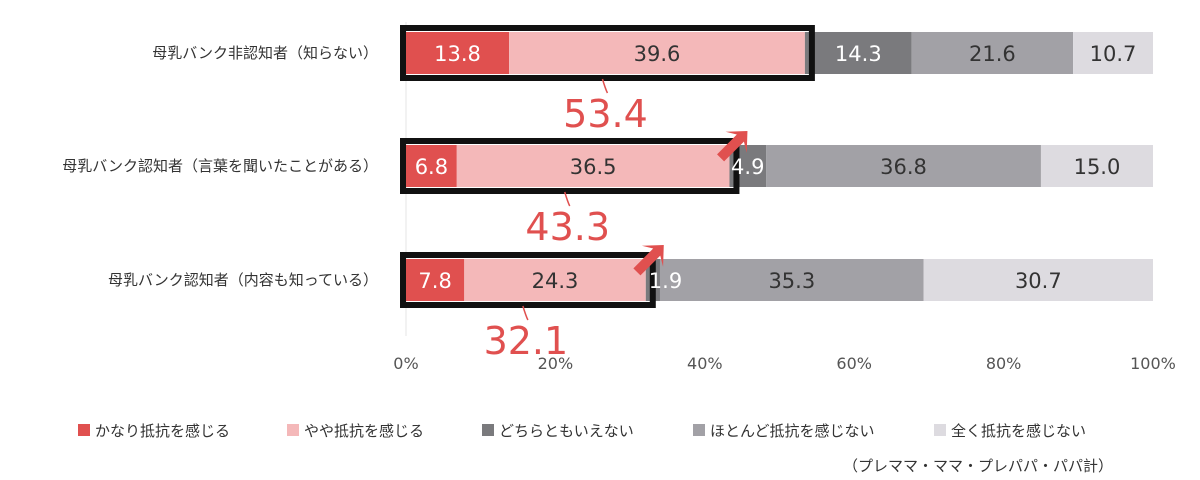  I want to click on data-label: 14.3, so click(858, 54).